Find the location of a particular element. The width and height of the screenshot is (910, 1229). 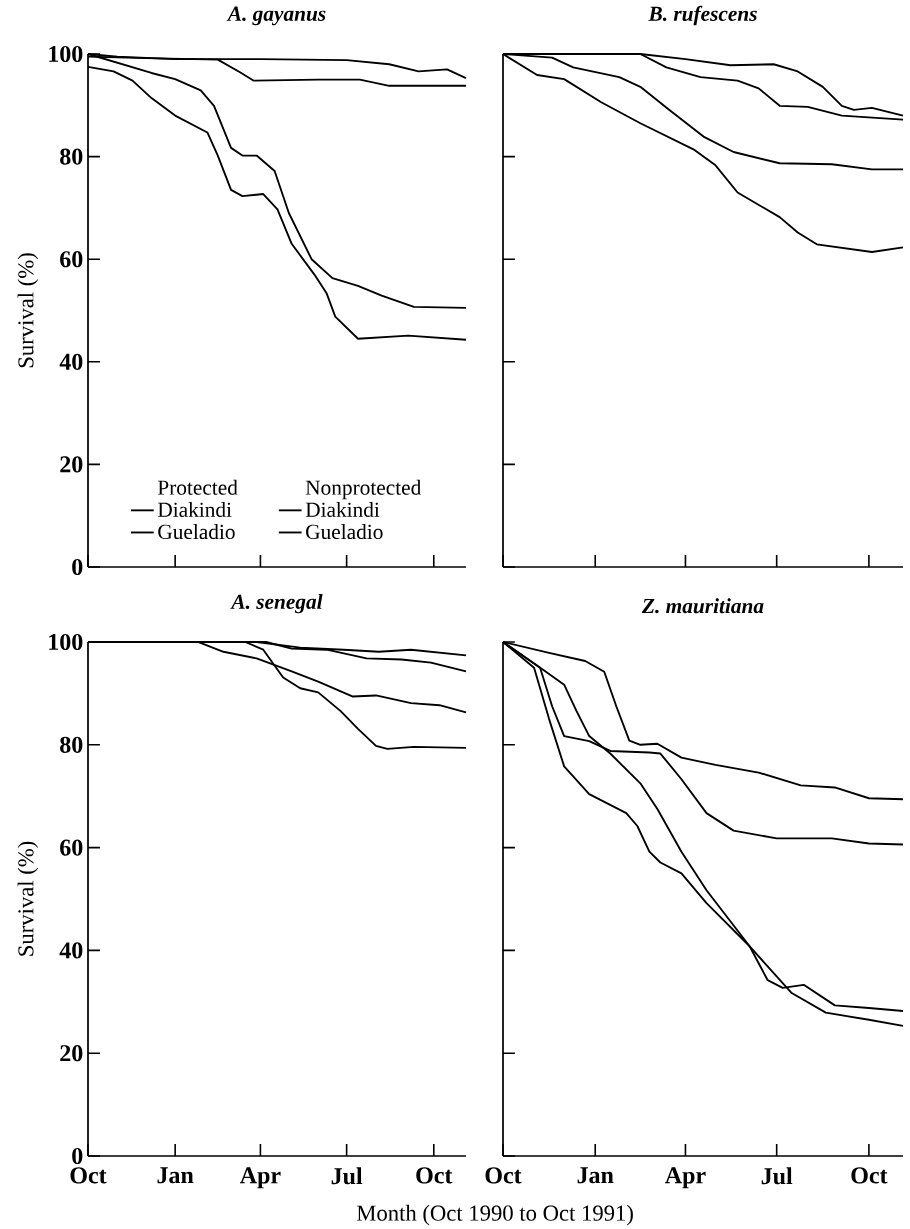

annotation: Nonprotected is located at coordinates (363, 489).